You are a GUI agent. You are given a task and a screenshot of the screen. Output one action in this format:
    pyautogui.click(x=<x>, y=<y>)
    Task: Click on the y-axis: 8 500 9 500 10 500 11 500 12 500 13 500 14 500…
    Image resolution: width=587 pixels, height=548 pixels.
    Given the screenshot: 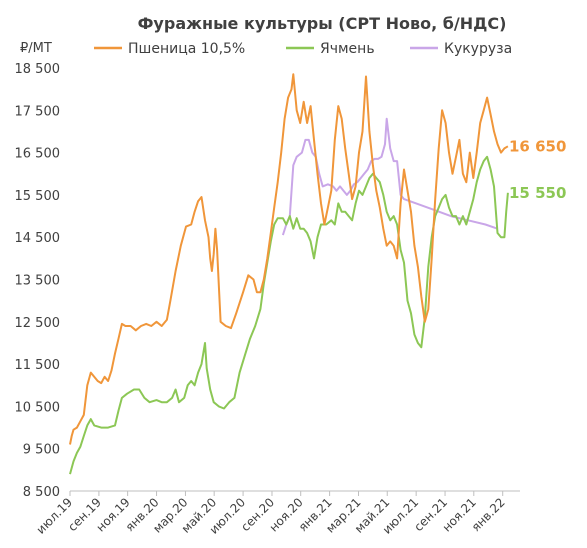 What is the action you would take?
    pyautogui.click(x=38, y=281)
    